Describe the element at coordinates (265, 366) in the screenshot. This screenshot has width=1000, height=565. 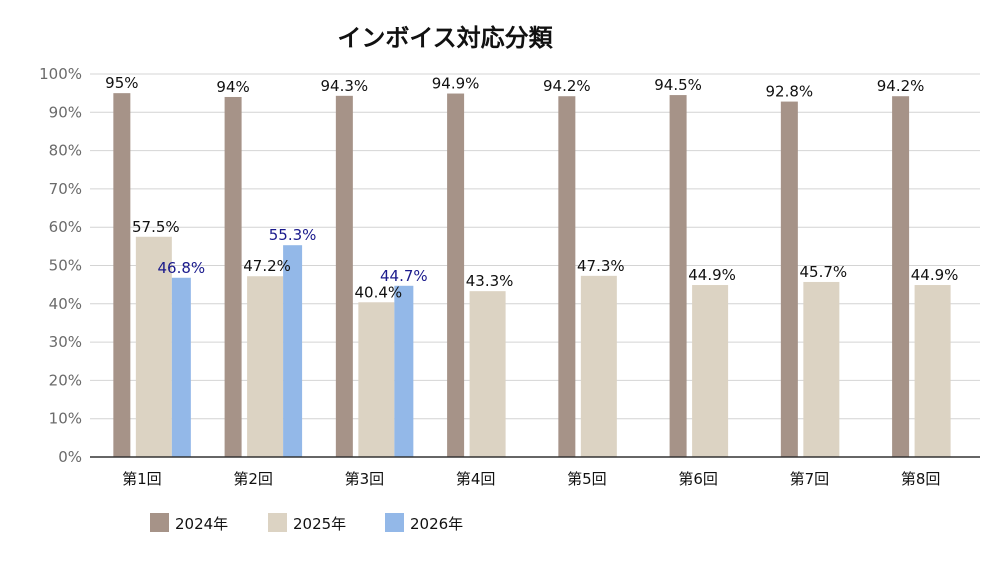
I see `bar-2025年-第2回` at that location.